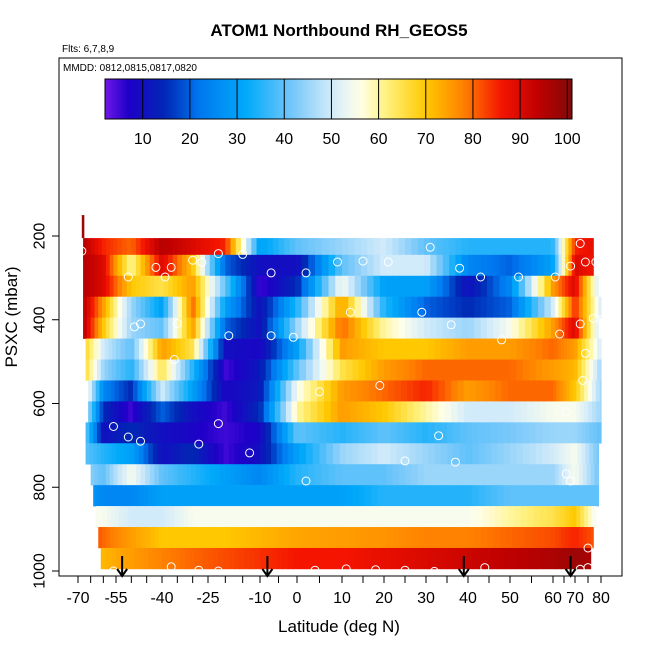  I want to click on y-tick-label: 800, so click(40, 487).